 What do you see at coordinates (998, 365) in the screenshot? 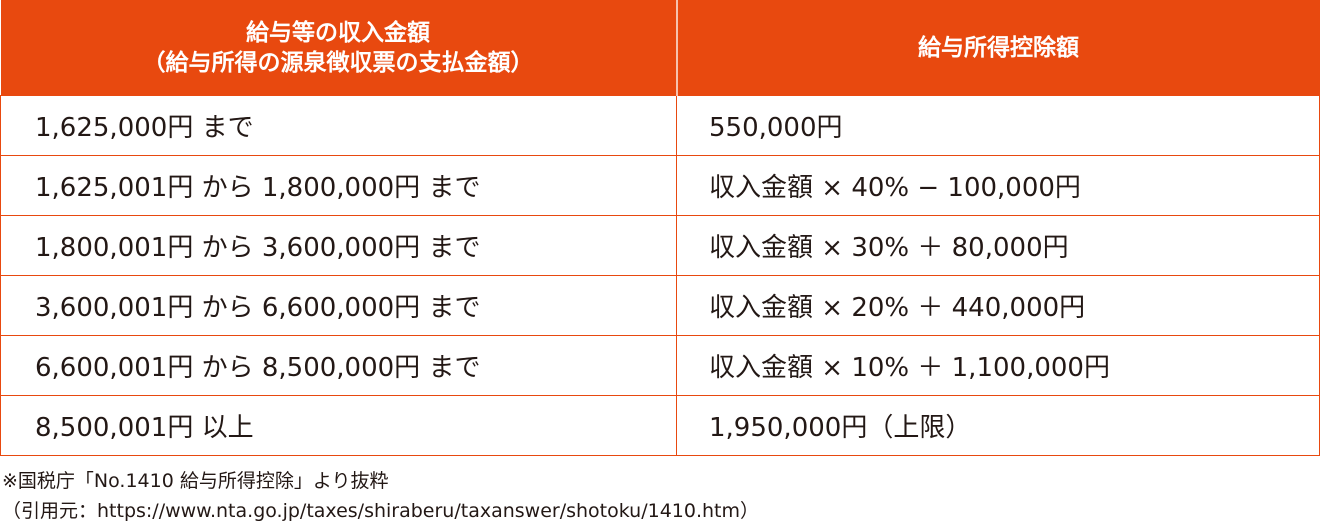
I see `deduction-cell: 収入金額 × 10% ＋ 1,100,000円` at bounding box center [998, 365].